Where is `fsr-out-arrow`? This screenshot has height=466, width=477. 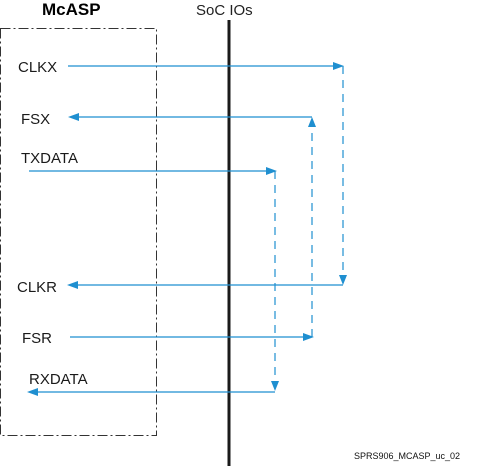 fsr-out-arrow is located at coordinates (308, 337).